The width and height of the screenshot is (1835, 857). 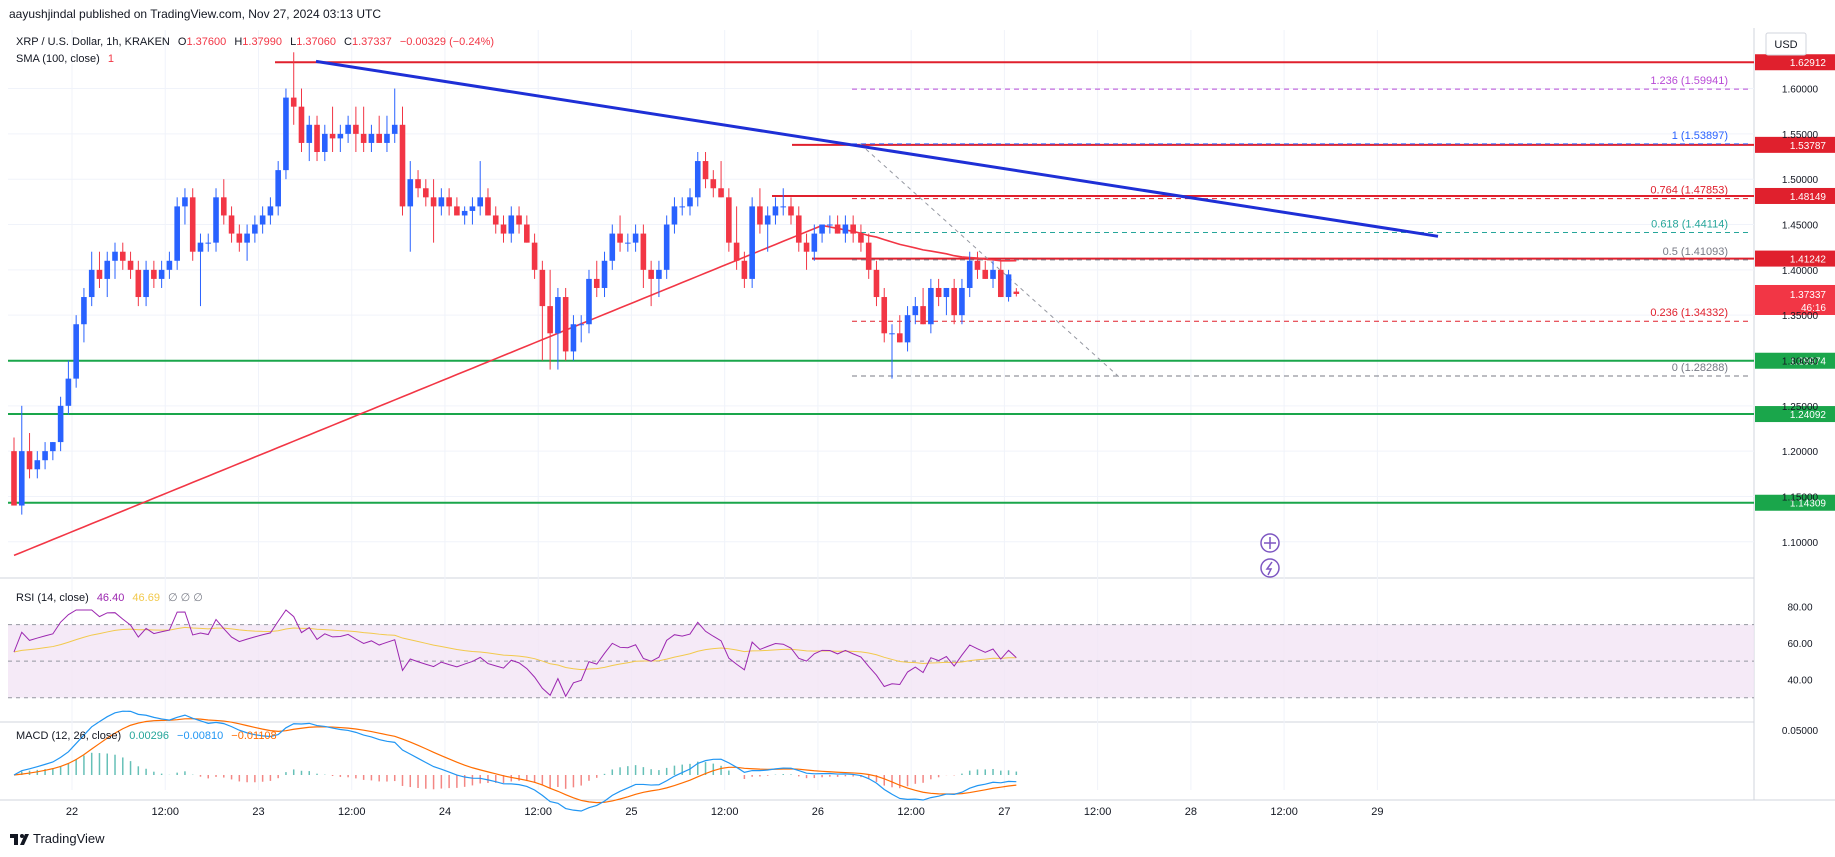 What do you see at coordinates (348, 42) in the screenshot?
I see `close-label: C` at bounding box center [348, 42].